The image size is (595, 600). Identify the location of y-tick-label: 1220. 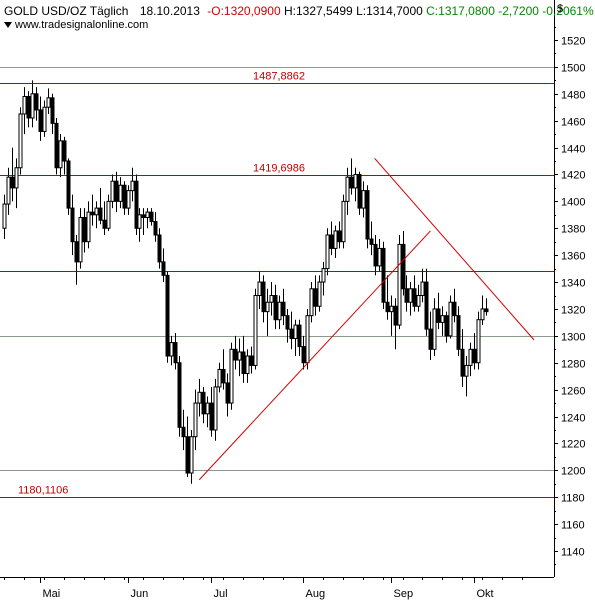
(573, 445).